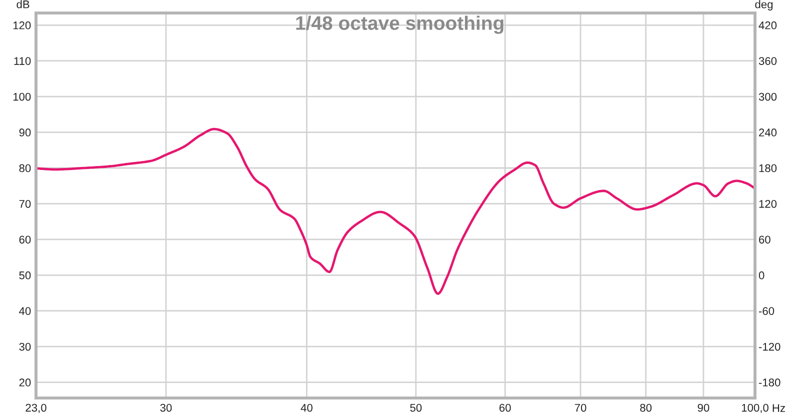  Describe the element at coordinates (768, 168) in the screenshot. I see `y2-tick-label: 180` at that location.